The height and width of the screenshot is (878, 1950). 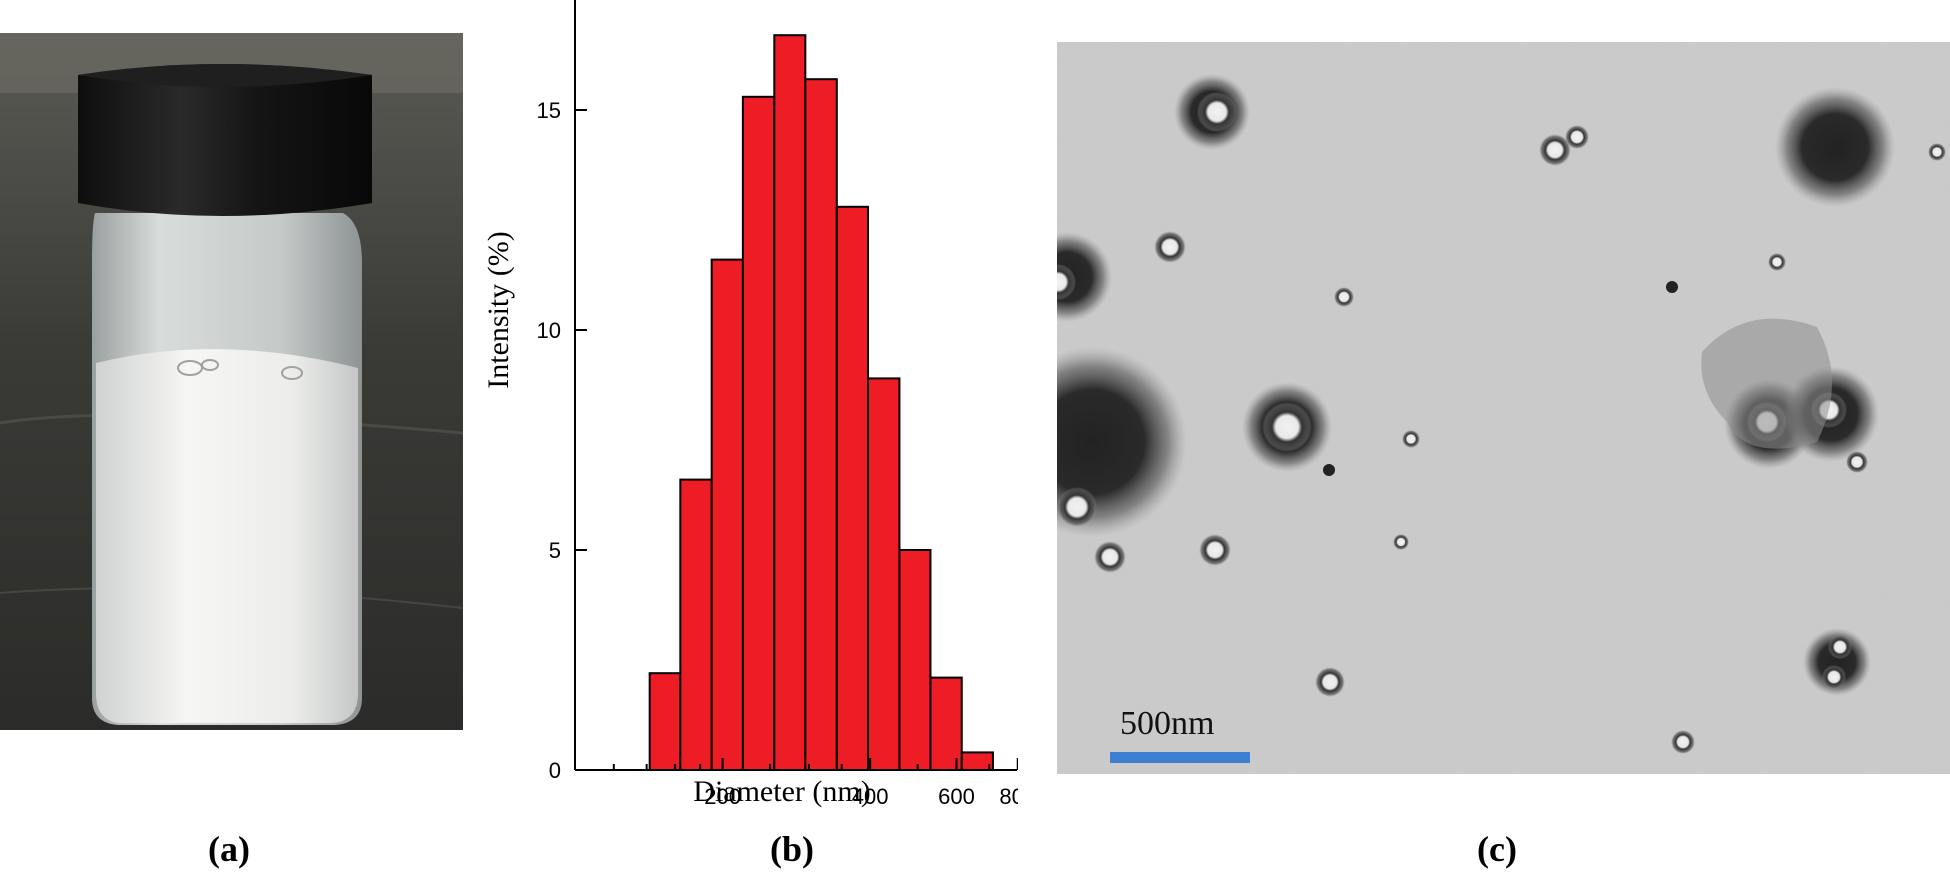 What do you see at coordinates (549, 330) in the screenshot?
I see `y-tick-label: 10` at bounding box center [549, 330].